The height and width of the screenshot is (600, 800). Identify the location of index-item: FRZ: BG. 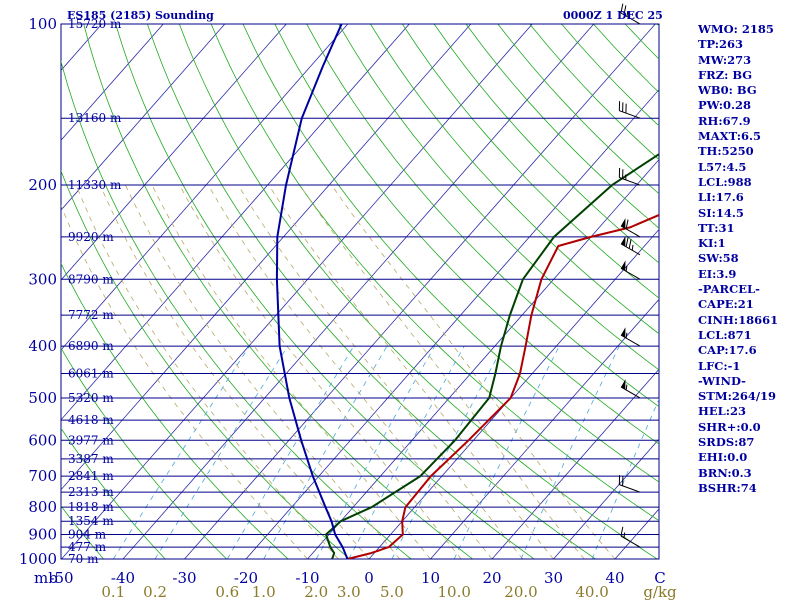
(725, 74).